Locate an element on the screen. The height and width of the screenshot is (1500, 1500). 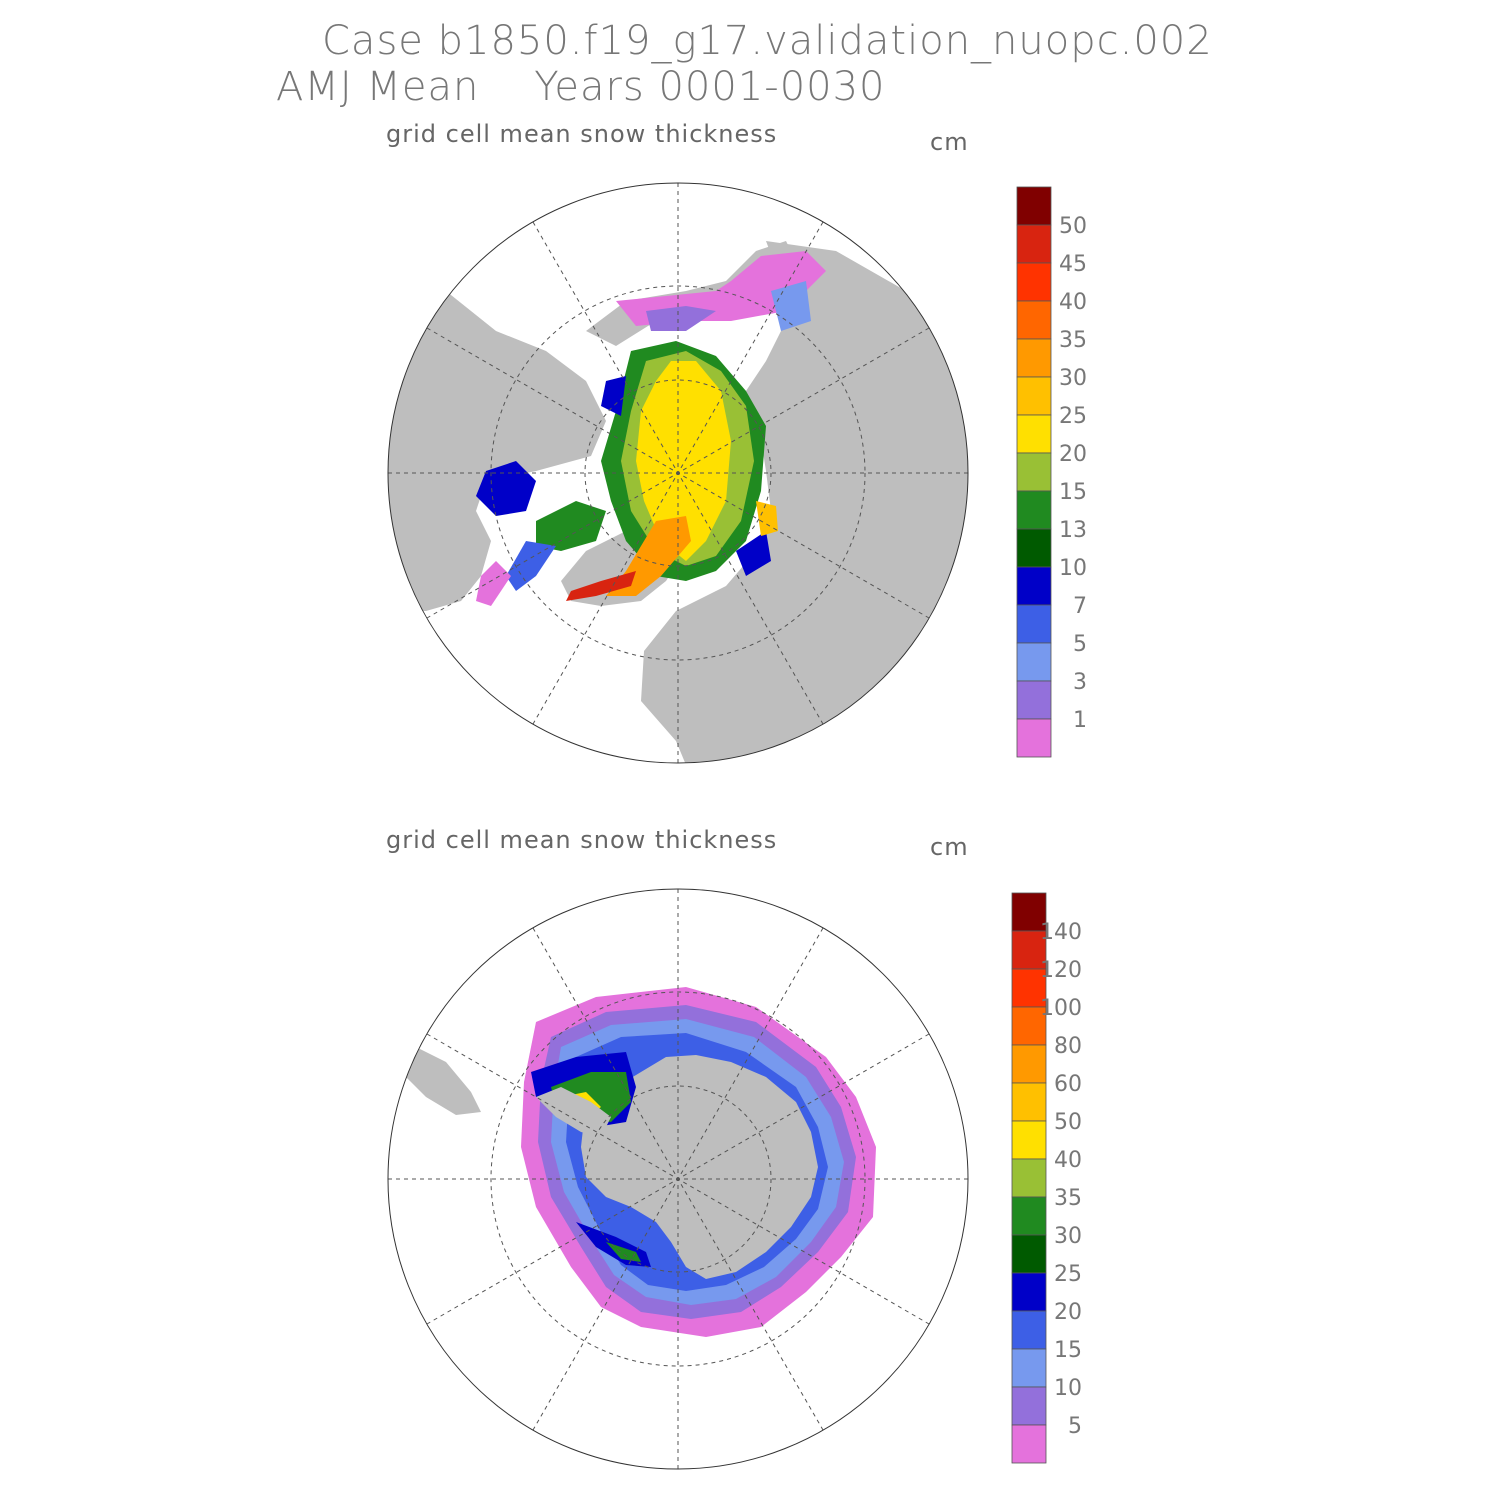
south-field-title: grid cell mean snow thickness is located at coordinates (582, 840).